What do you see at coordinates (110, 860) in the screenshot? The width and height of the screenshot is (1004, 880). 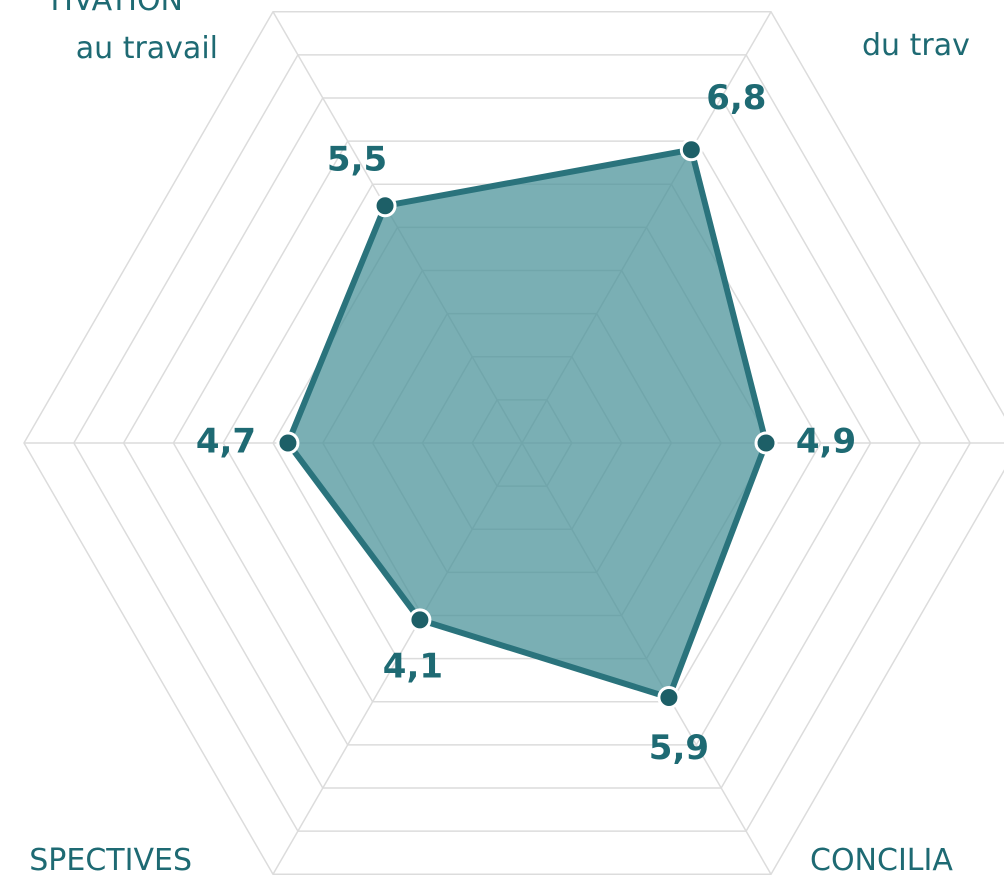 I see `axis-label: SPECTIVES` at bounding box center [110, 860].